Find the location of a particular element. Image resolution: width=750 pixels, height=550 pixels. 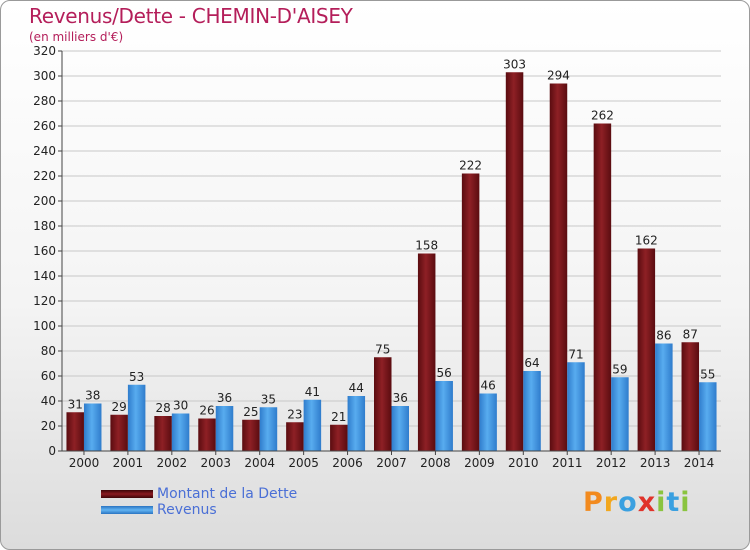

y-tick-label: 0 is located at coordinates (52, 451).